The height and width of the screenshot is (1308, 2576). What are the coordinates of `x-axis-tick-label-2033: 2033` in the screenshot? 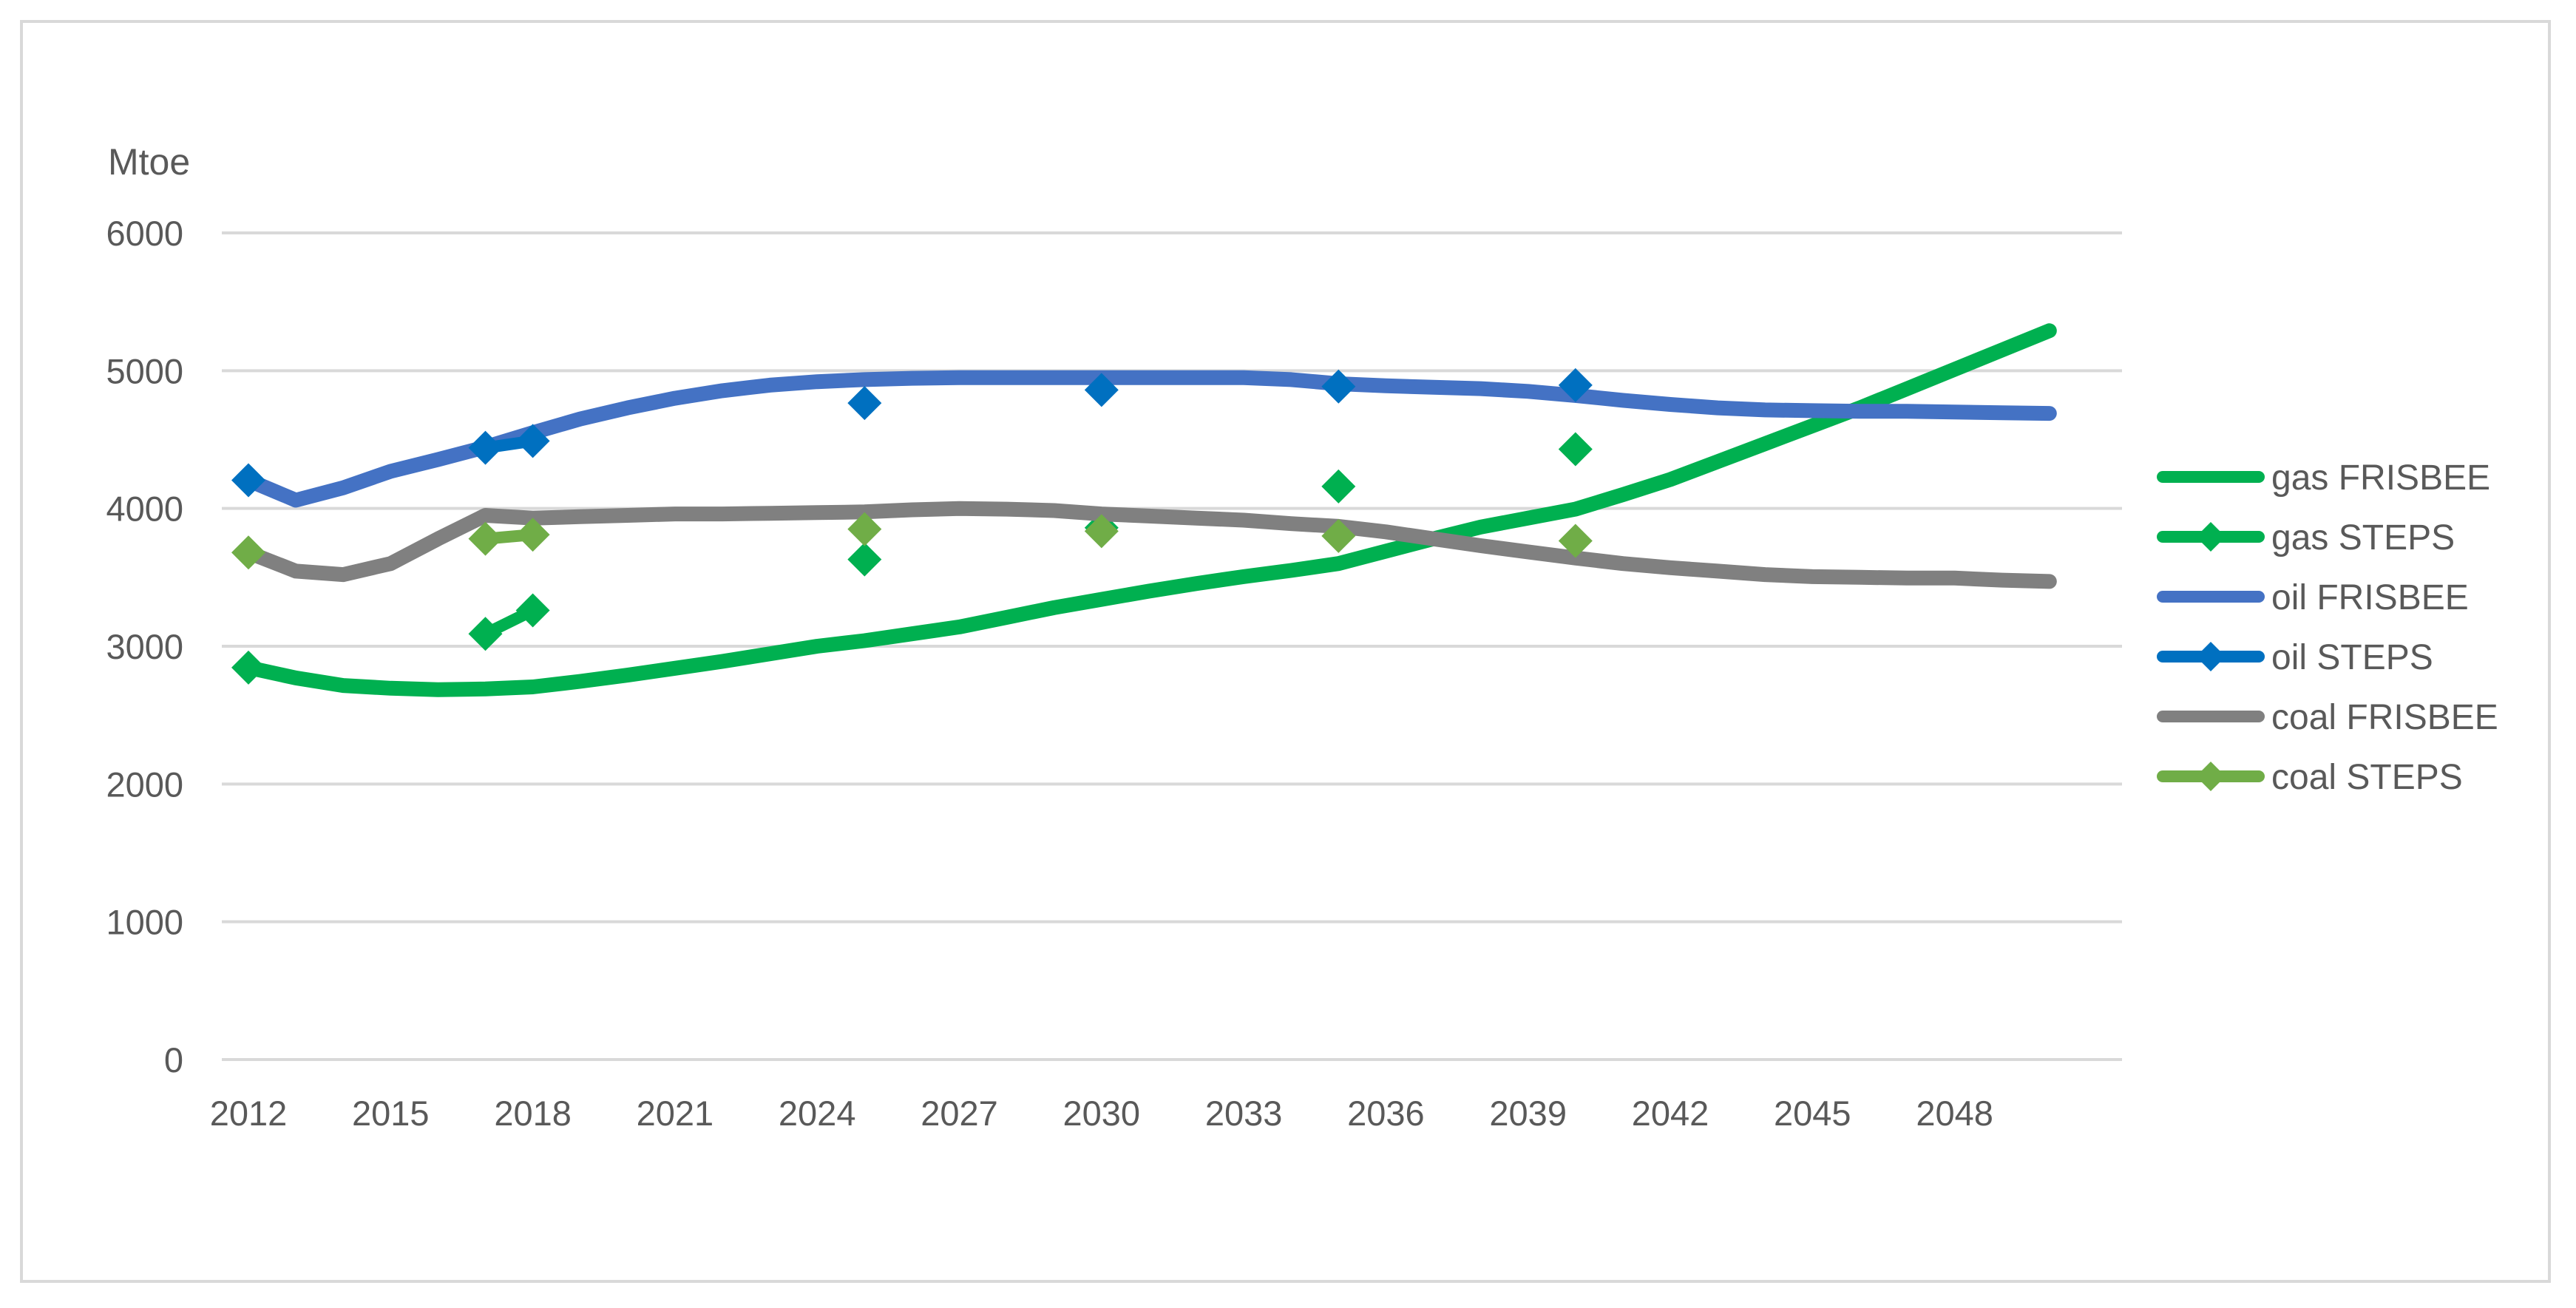 It's located at (1244, 1113).